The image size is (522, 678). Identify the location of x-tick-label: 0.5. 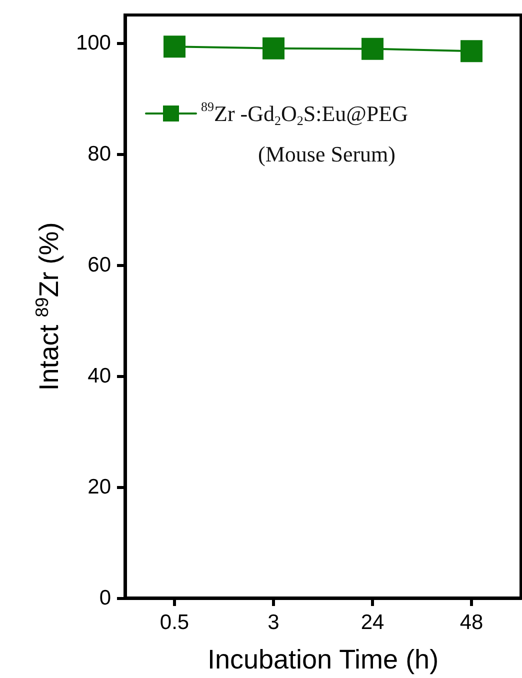
(175, 622).